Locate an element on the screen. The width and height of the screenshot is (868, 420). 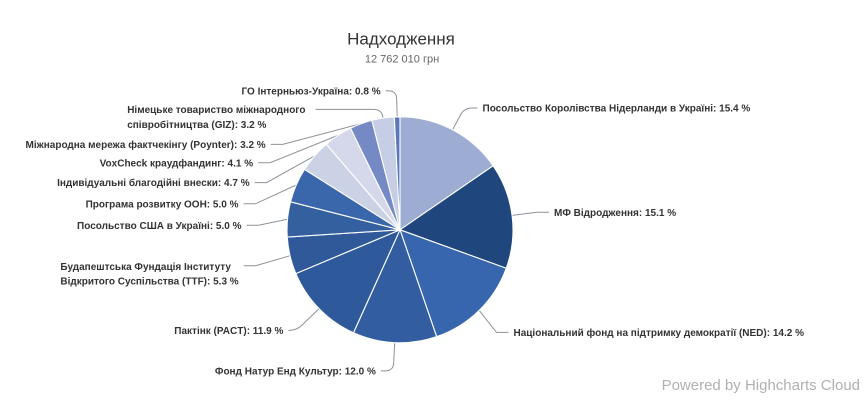
svg-text: МФ Відродження: 15.1 % is located at coordinates (615, 213).